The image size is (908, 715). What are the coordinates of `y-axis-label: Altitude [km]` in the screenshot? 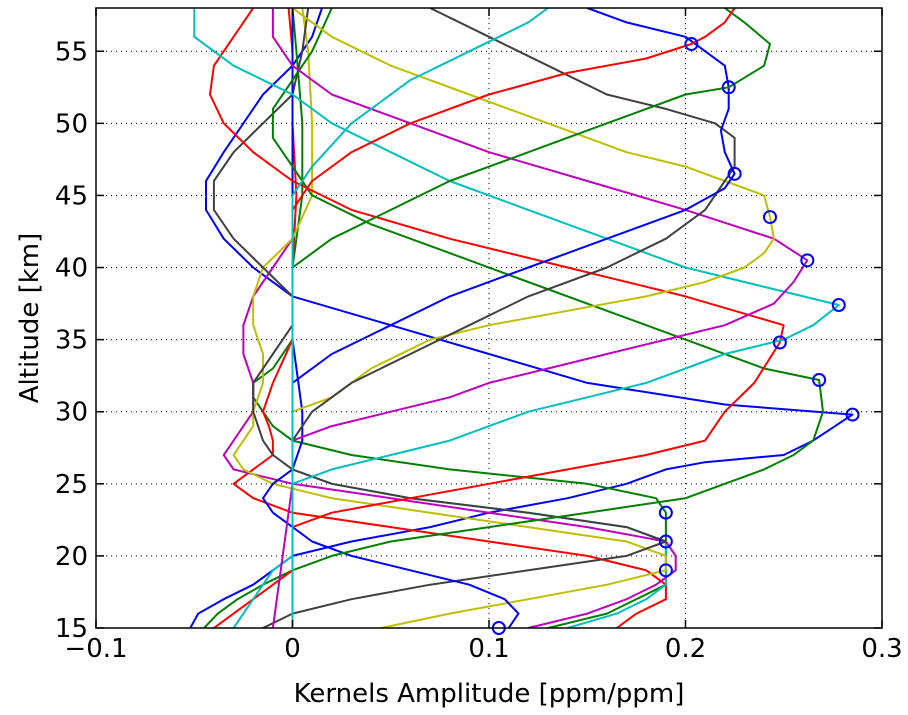 It's located at (30, 318).